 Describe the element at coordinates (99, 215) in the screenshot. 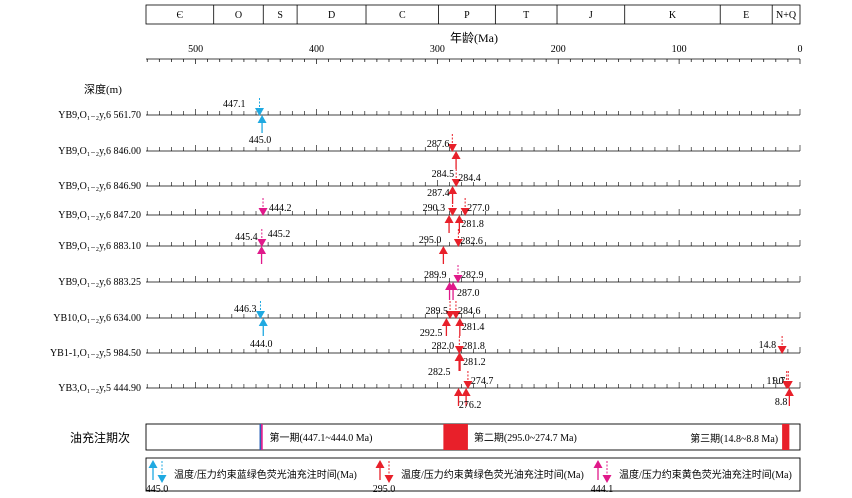

I see `sample-label: YB9,O₁₋₂y,6 847.20` at that location.